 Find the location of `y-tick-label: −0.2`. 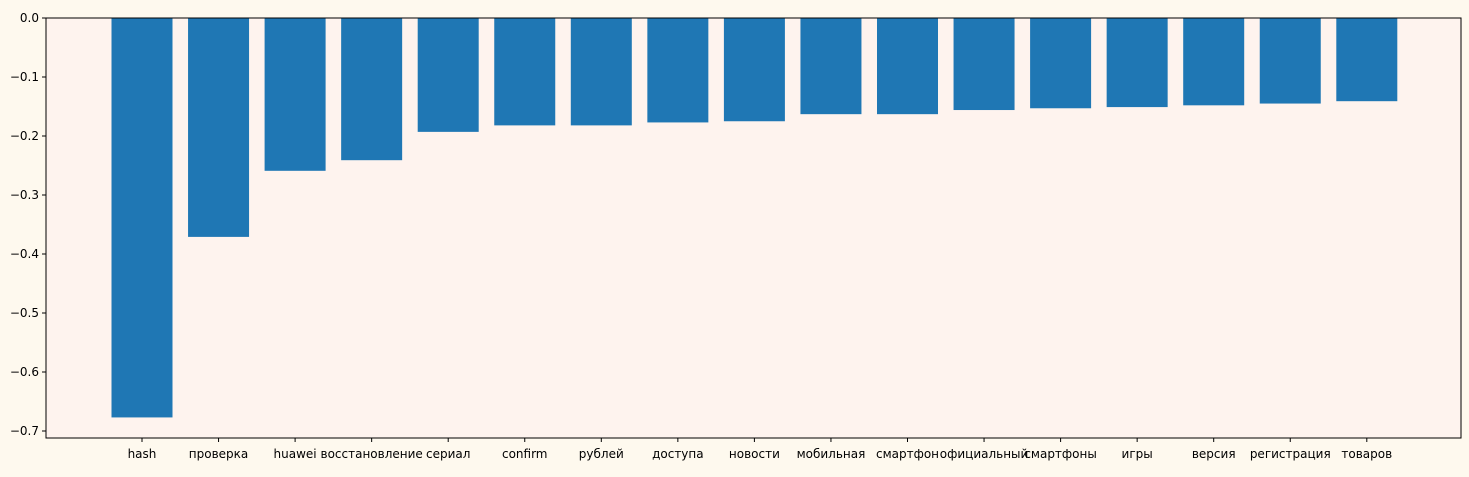

y-tick-label: −0.2 is located at coordinates (24, 136).